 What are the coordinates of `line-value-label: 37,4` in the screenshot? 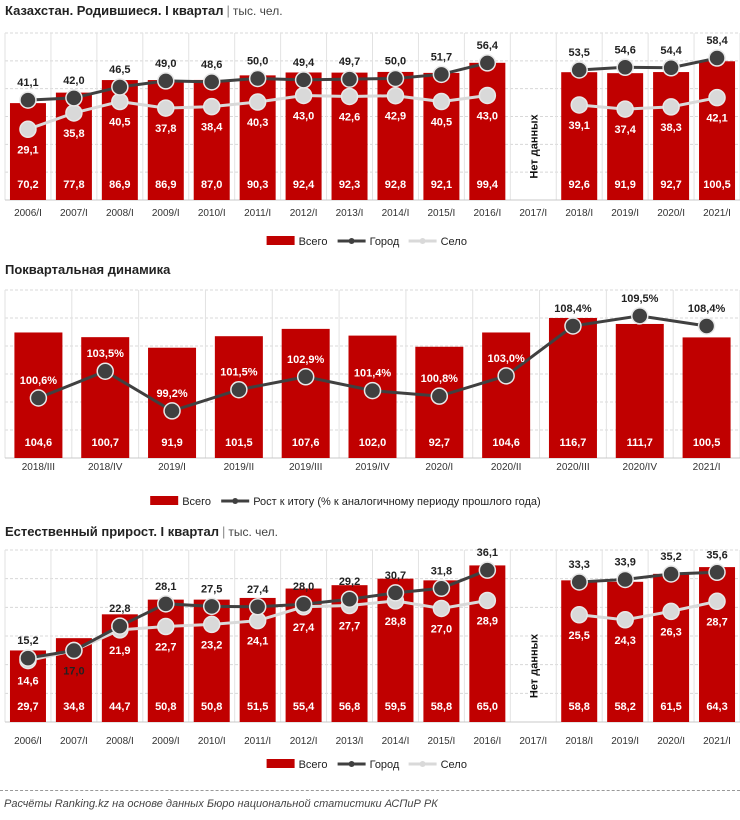 It's located at (625, 130).